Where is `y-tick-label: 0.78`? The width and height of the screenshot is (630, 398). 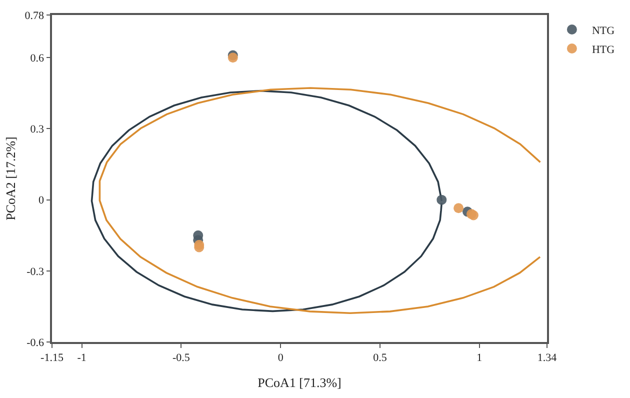 y-tick-label: 0.78 is located at coordinates (34, 16).